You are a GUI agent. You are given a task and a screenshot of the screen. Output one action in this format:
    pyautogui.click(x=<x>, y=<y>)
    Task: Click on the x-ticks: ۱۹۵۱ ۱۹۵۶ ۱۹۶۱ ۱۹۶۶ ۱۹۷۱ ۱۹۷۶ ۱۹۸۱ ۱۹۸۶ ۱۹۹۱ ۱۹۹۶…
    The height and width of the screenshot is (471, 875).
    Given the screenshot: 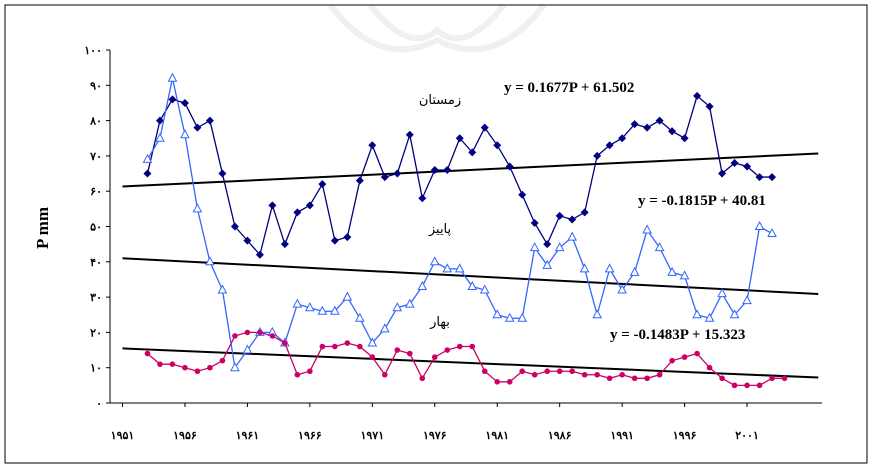 What is the action you would take?
    pyautogui.click(x=435, y=422)
    